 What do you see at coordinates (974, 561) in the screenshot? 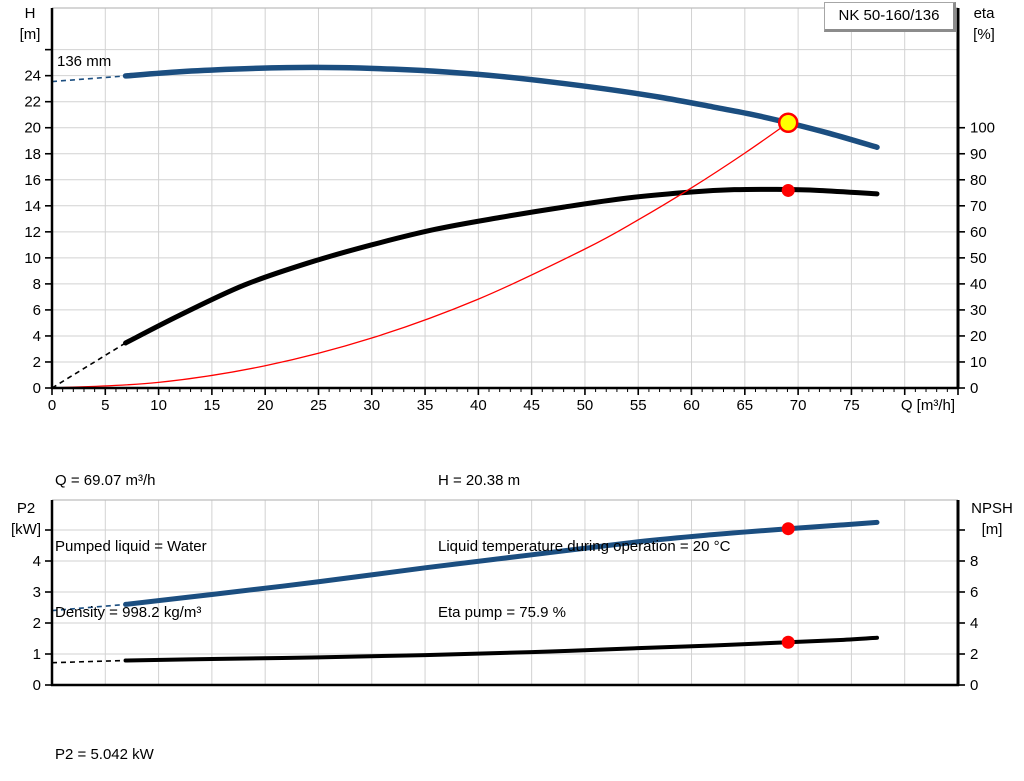
I see `tick-label-right: 8` at bounding box center [974, 561].